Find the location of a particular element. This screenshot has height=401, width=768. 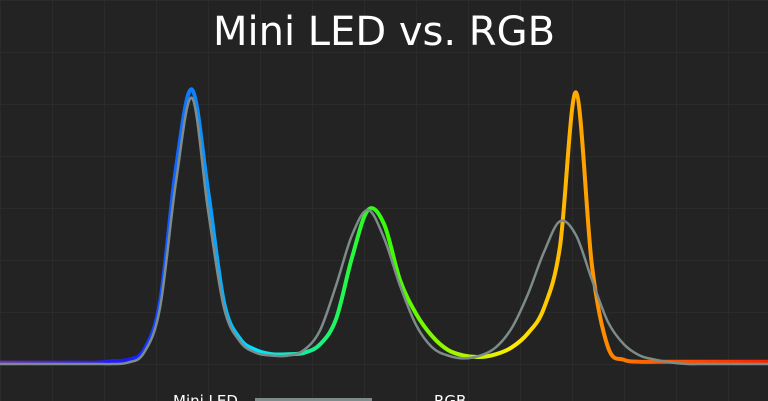

legend-label: RGB is located at coordinates (450, 396).